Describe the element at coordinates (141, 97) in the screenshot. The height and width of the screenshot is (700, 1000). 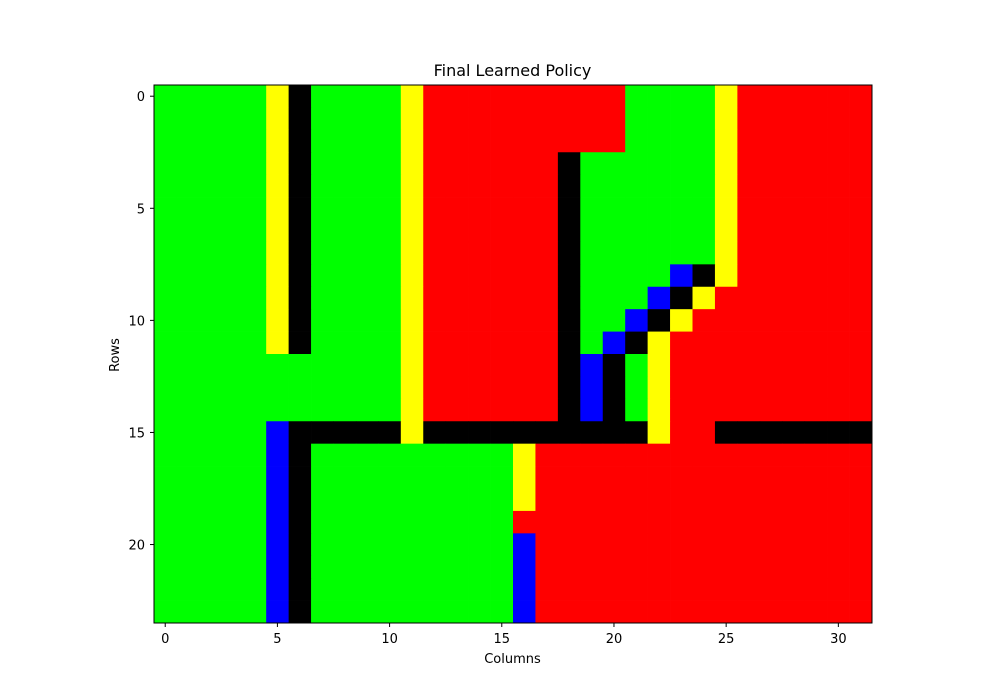
I see `y-tick-label: 0` at that location.